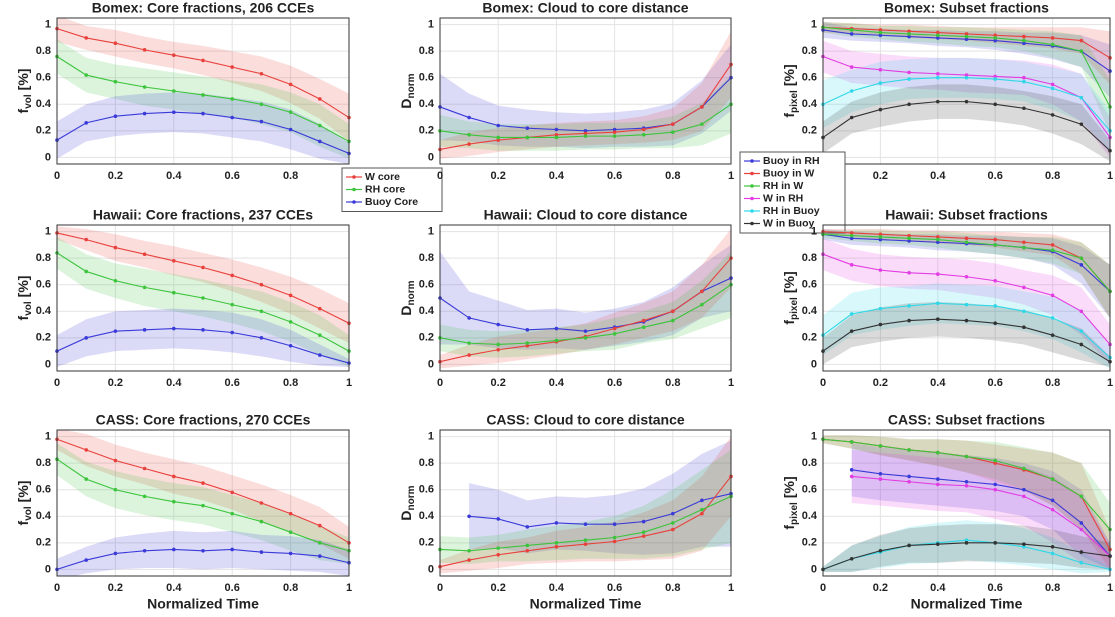  I want to click on legend-label: W in Buoy, so click(788, 223).